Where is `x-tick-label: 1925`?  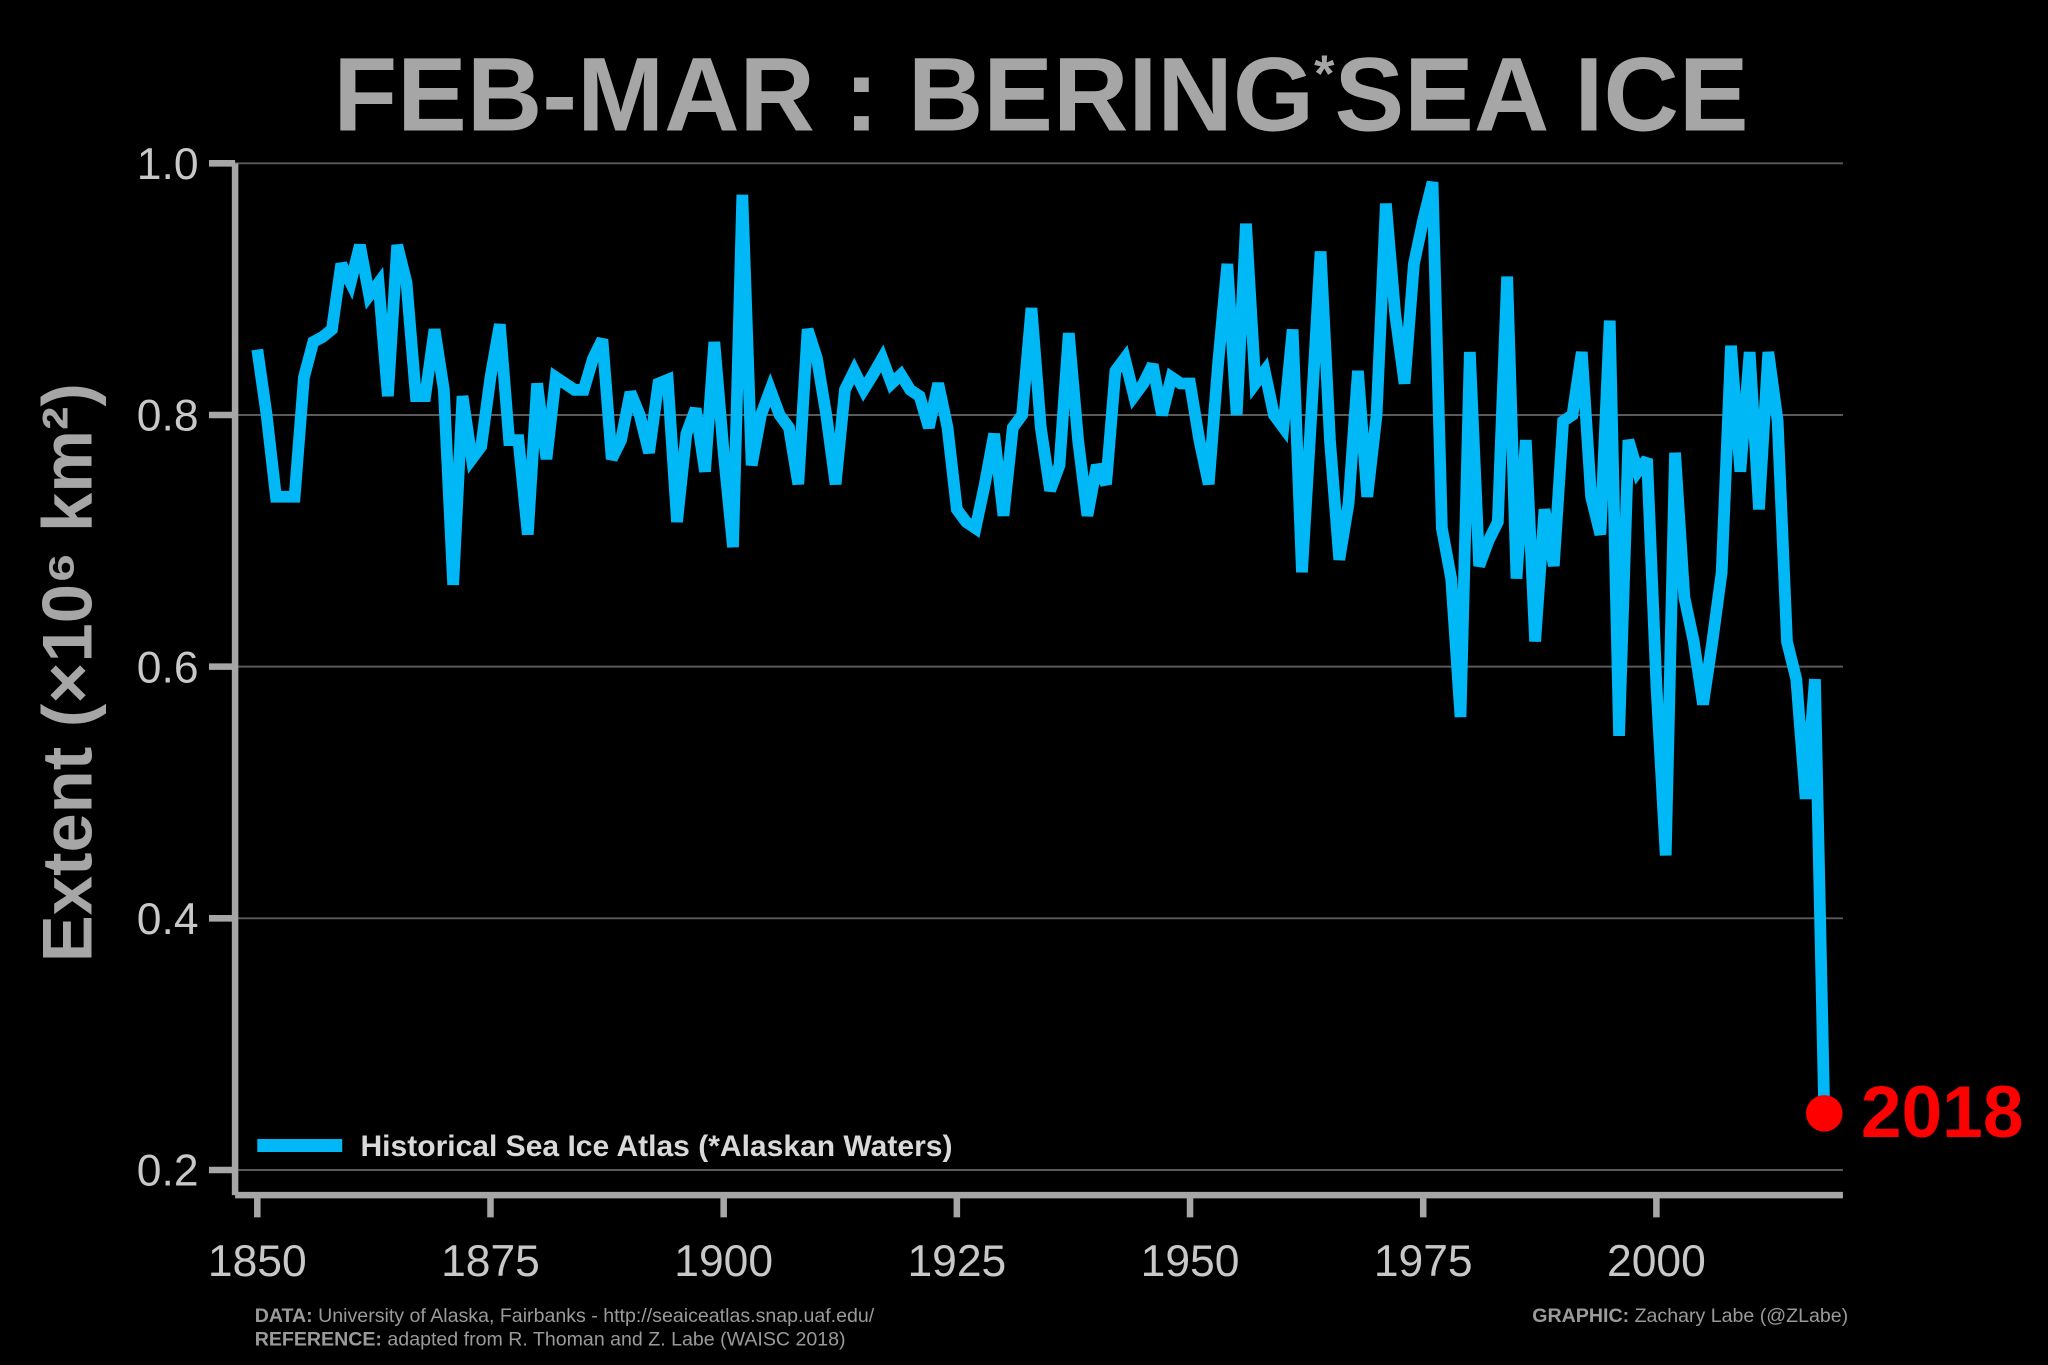
x-tick-label: 1925 is located at coordinates (956, 1261).